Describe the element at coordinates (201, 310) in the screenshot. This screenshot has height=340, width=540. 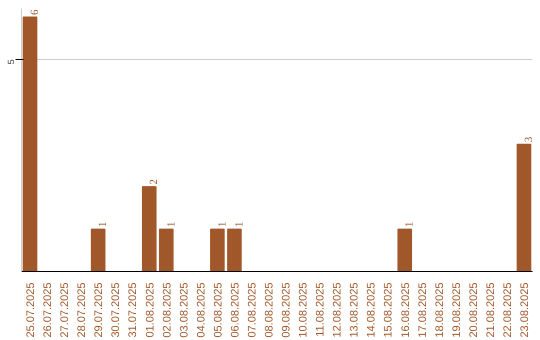
I see `x-tick-label: 04.08.2025` at that location.